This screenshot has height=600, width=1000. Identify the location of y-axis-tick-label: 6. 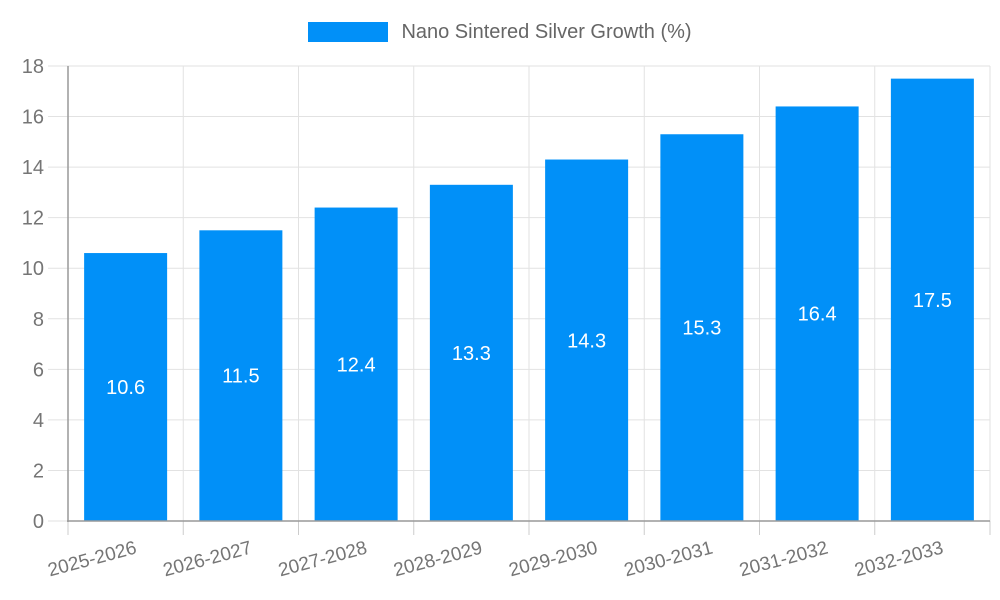
(38, 370).